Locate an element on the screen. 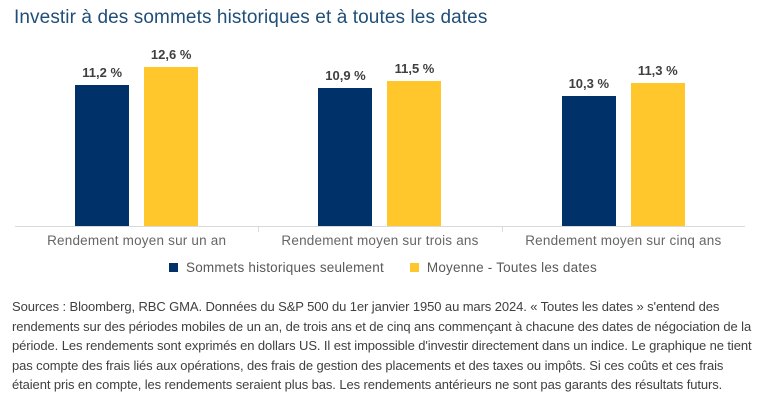 Image resolution: width=766 pixels, height=407 pixels. category-label: Rendement moyen sur un an is located at coordinates (137, 240).